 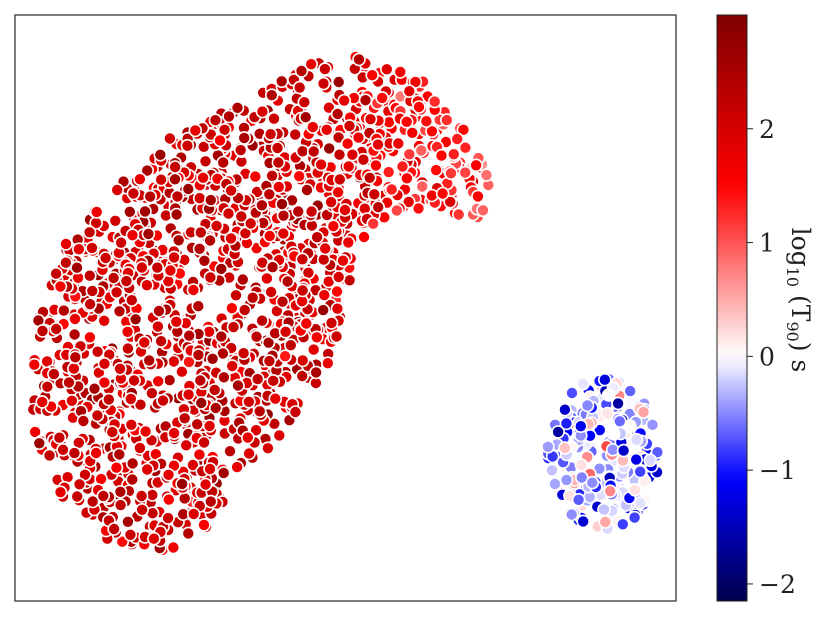 I want to click on colorbar-tick-label: −2, so click(x=777, y=584).